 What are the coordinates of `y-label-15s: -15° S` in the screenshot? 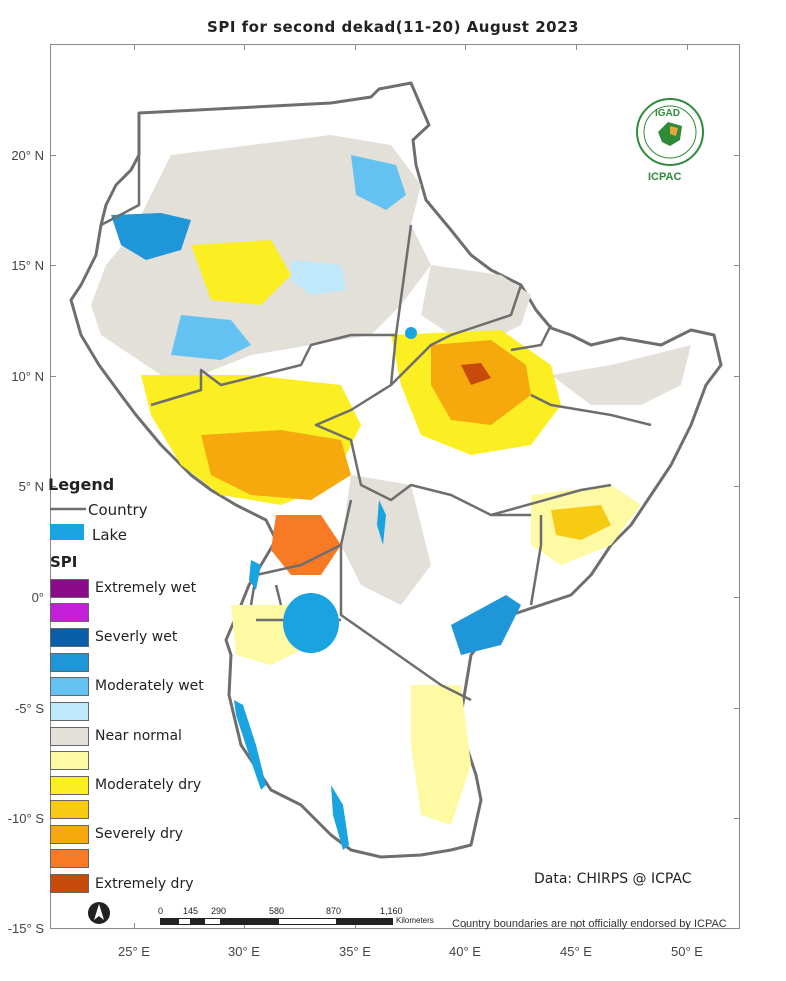 It's located at (25, 928).